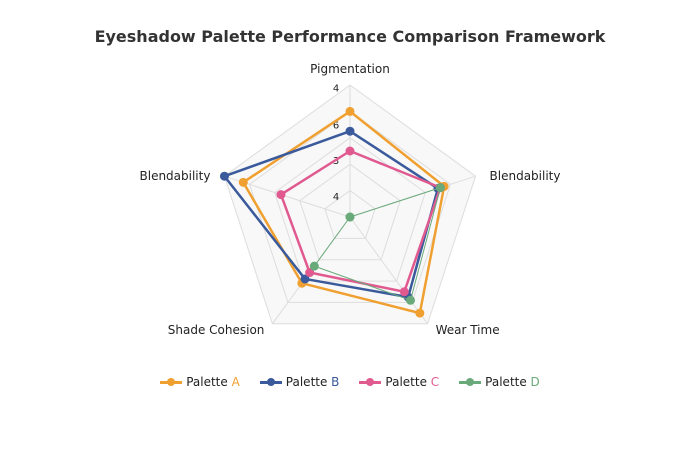  Describe the element at coordinates (350, 69) in the screenshot. I see `axis-label: Pigmentation` at that location.